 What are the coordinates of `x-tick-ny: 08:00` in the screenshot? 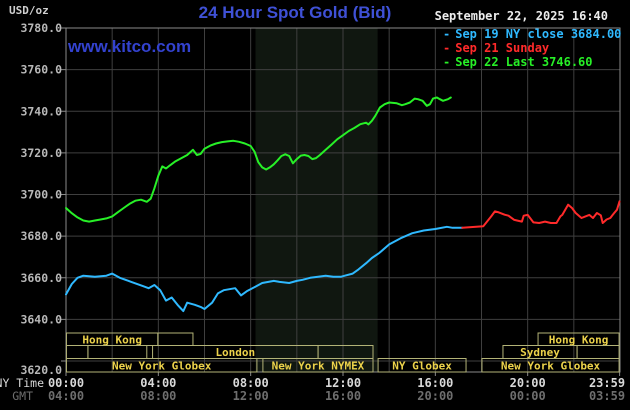 It's located at (251, 383).